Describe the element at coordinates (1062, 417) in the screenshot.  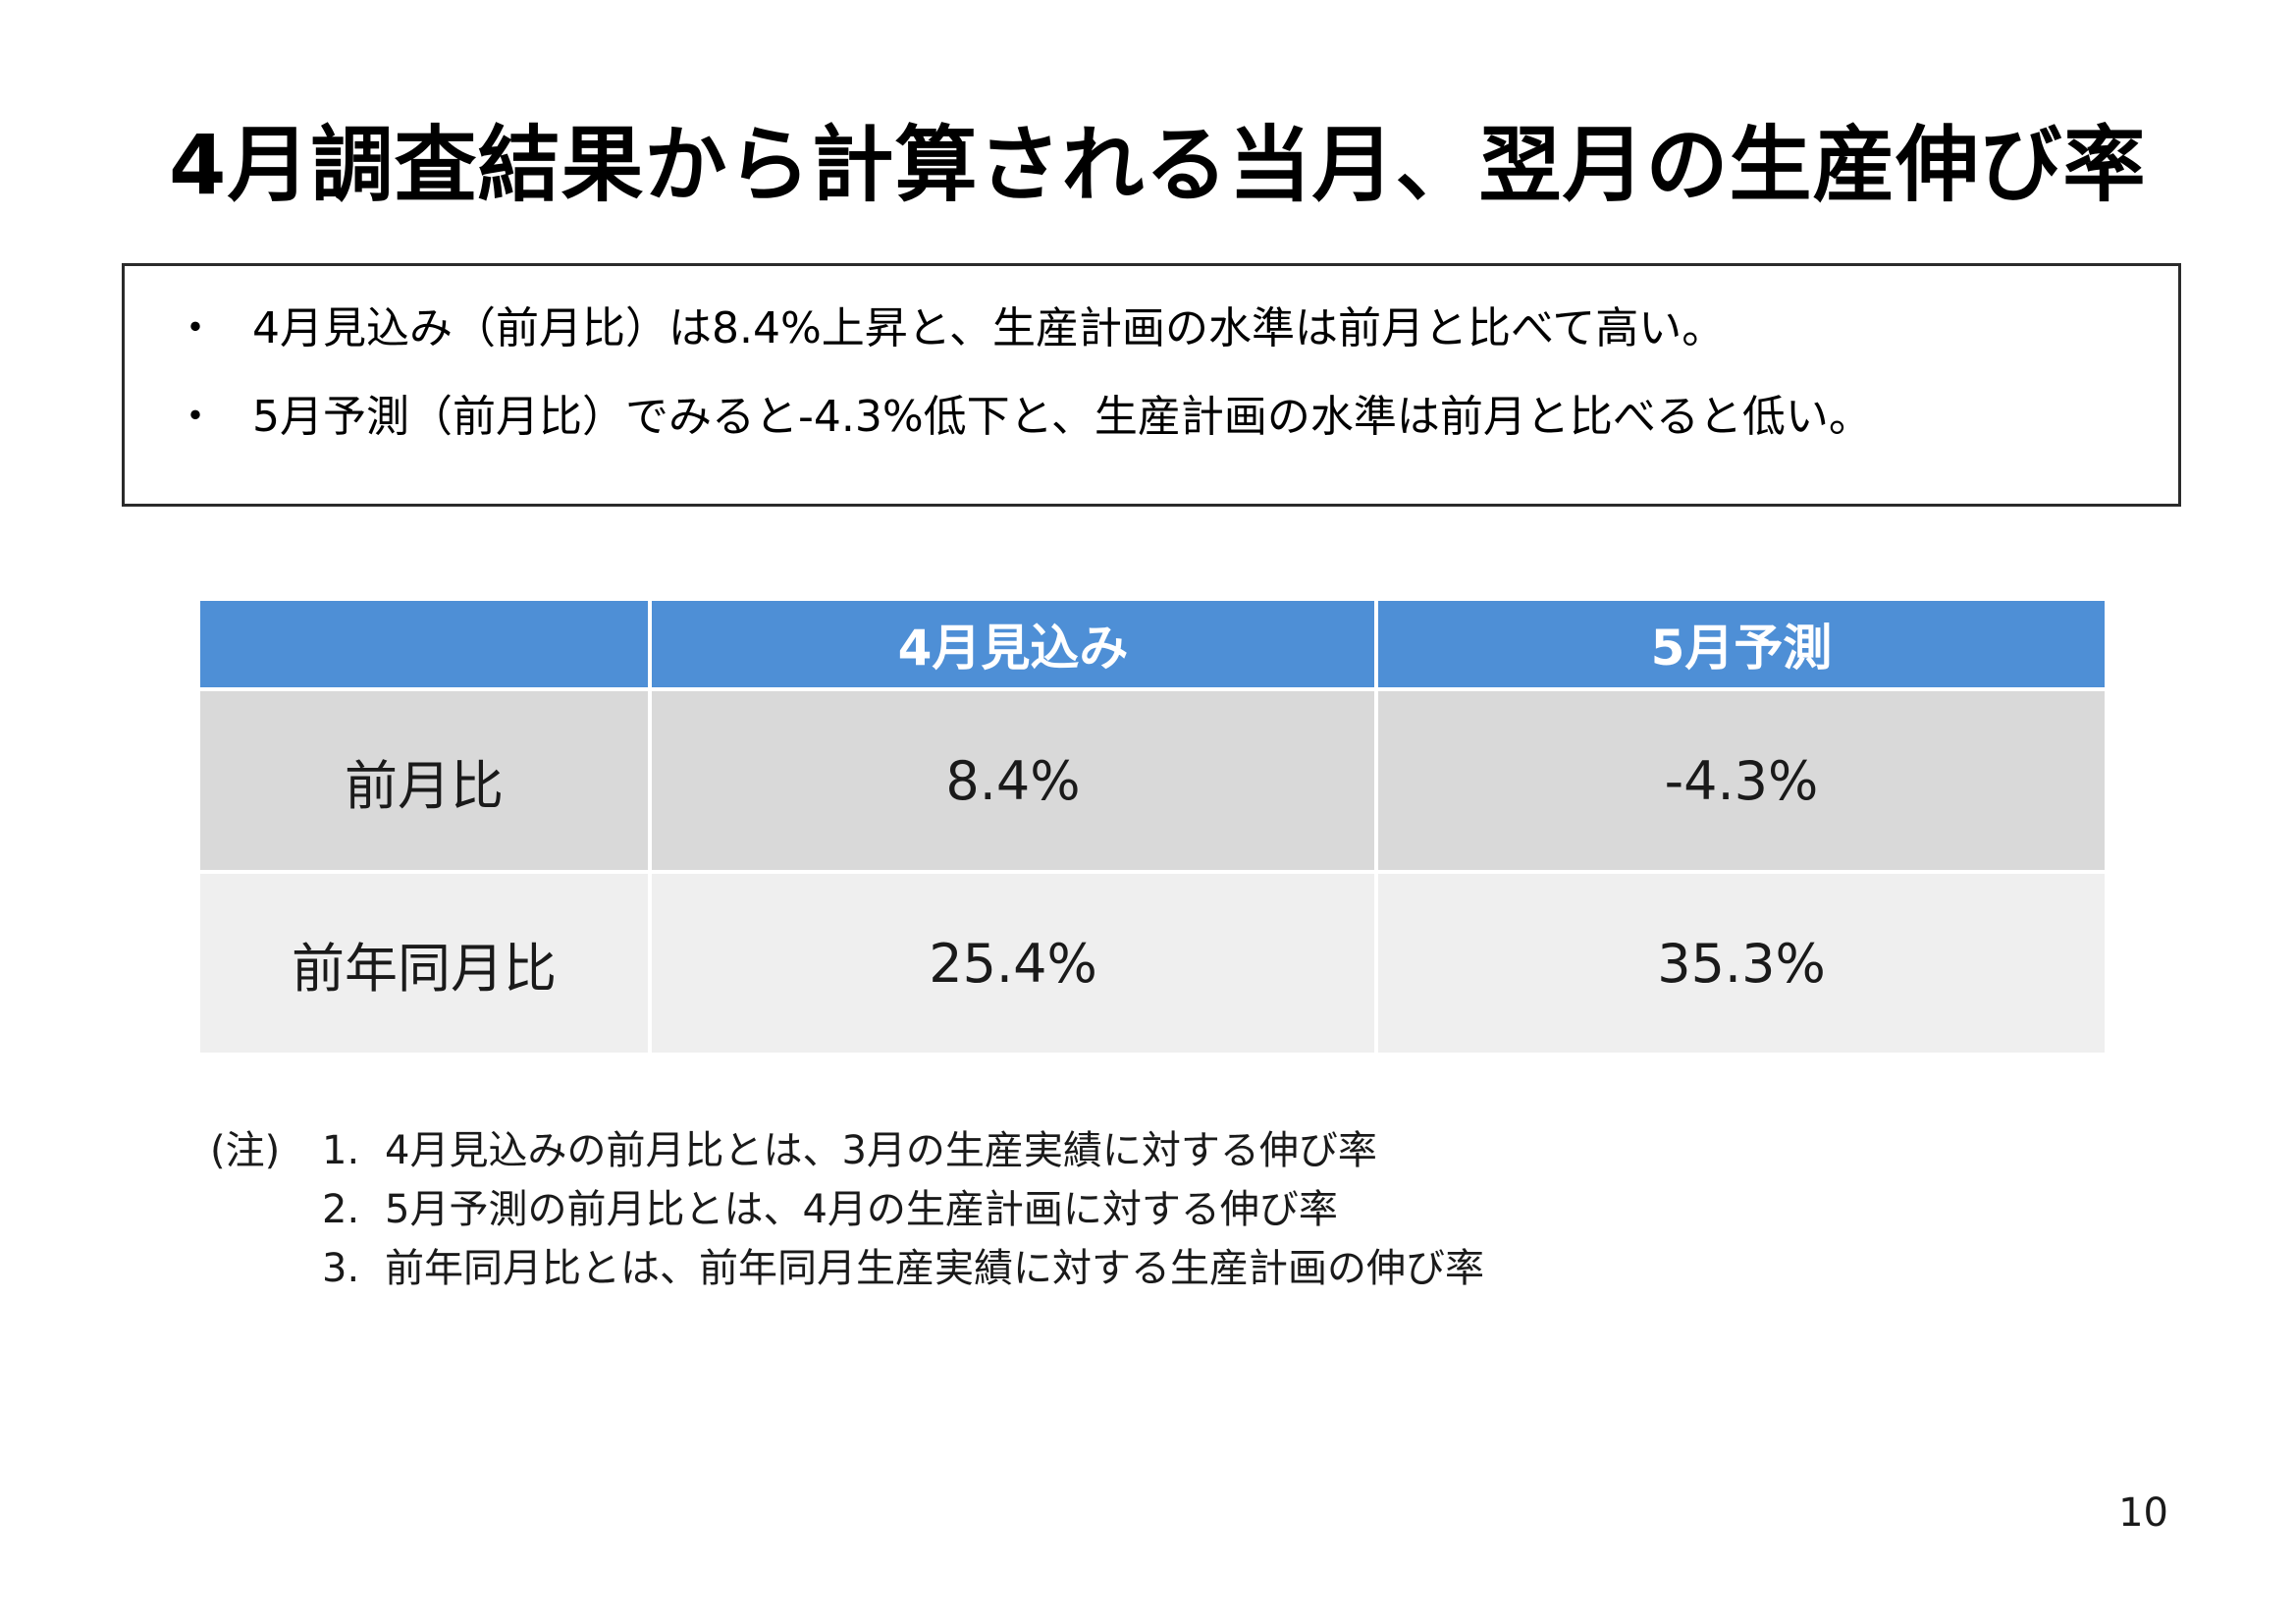
I see `bullet-text: 5月予測（前月比）でみると-4.3%低下と、生産計画の水準は前月と比べると低い。` at that location.